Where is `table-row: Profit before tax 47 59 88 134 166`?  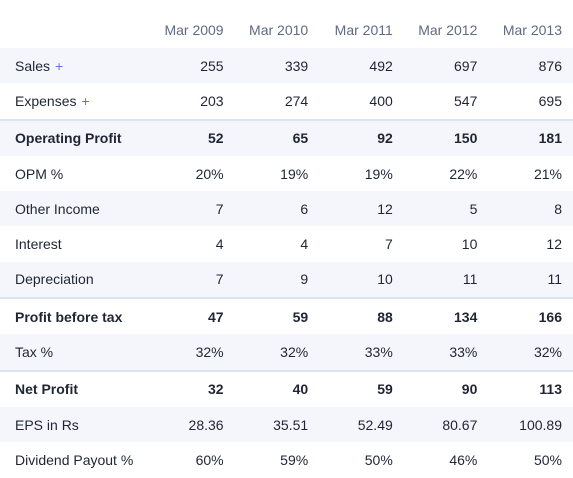
table-row: Profit before tax 47 59 88 134 166 is located at coordinates (286, 316).